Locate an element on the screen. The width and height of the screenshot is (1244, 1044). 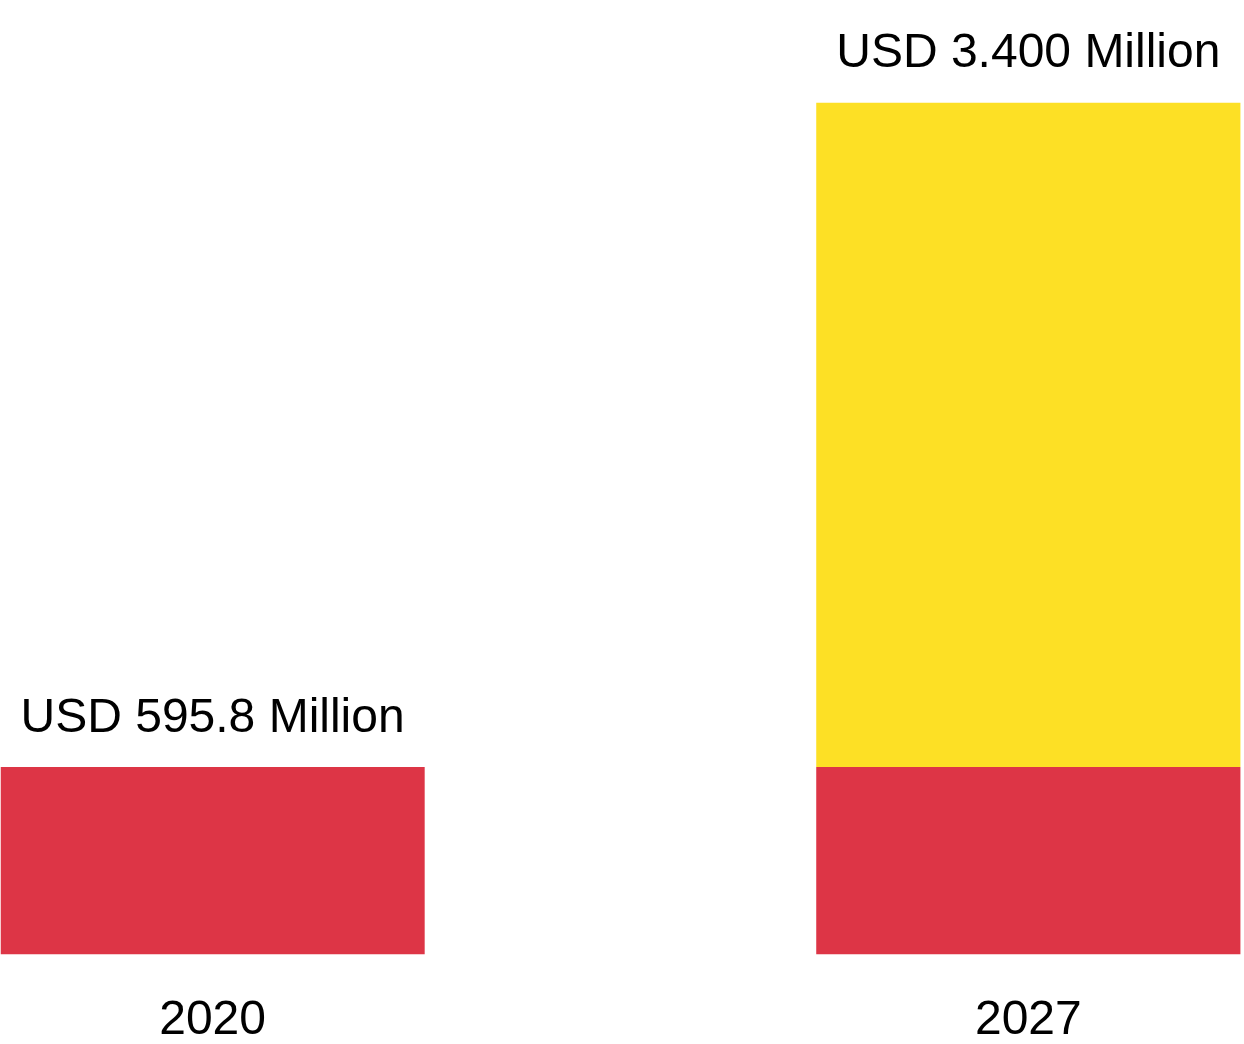
total-label: USD 3.400 Million is located at coordinates (1028, 51).